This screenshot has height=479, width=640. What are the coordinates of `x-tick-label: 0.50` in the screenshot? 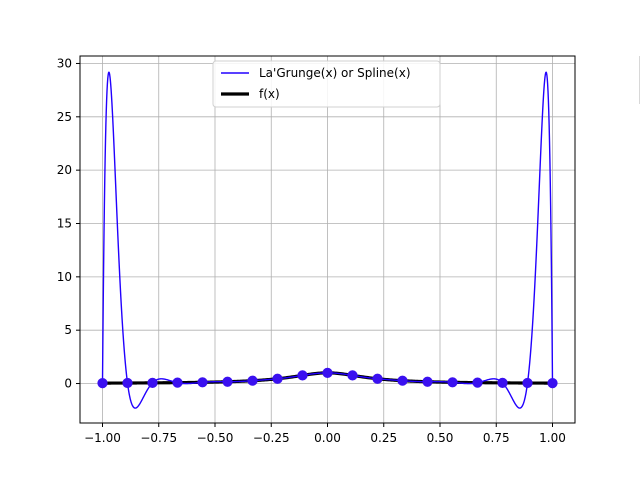 It's located at (440, 438).